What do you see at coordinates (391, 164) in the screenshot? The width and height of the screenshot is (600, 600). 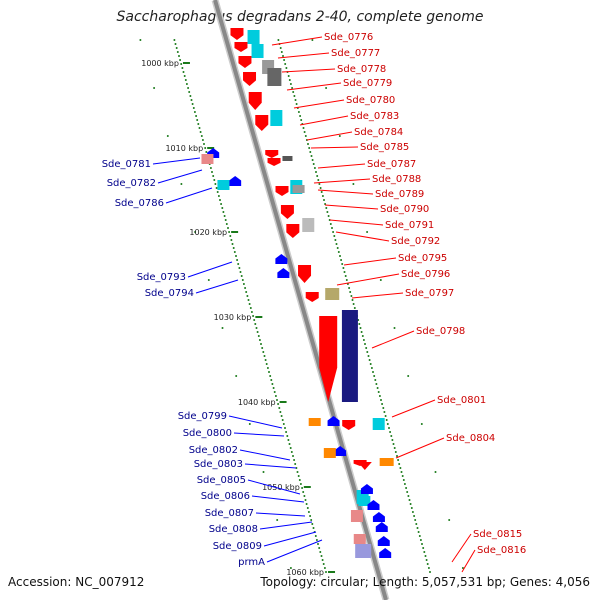 I see `gene-label-right: Sde_0787` at bounding box center [391, 164].